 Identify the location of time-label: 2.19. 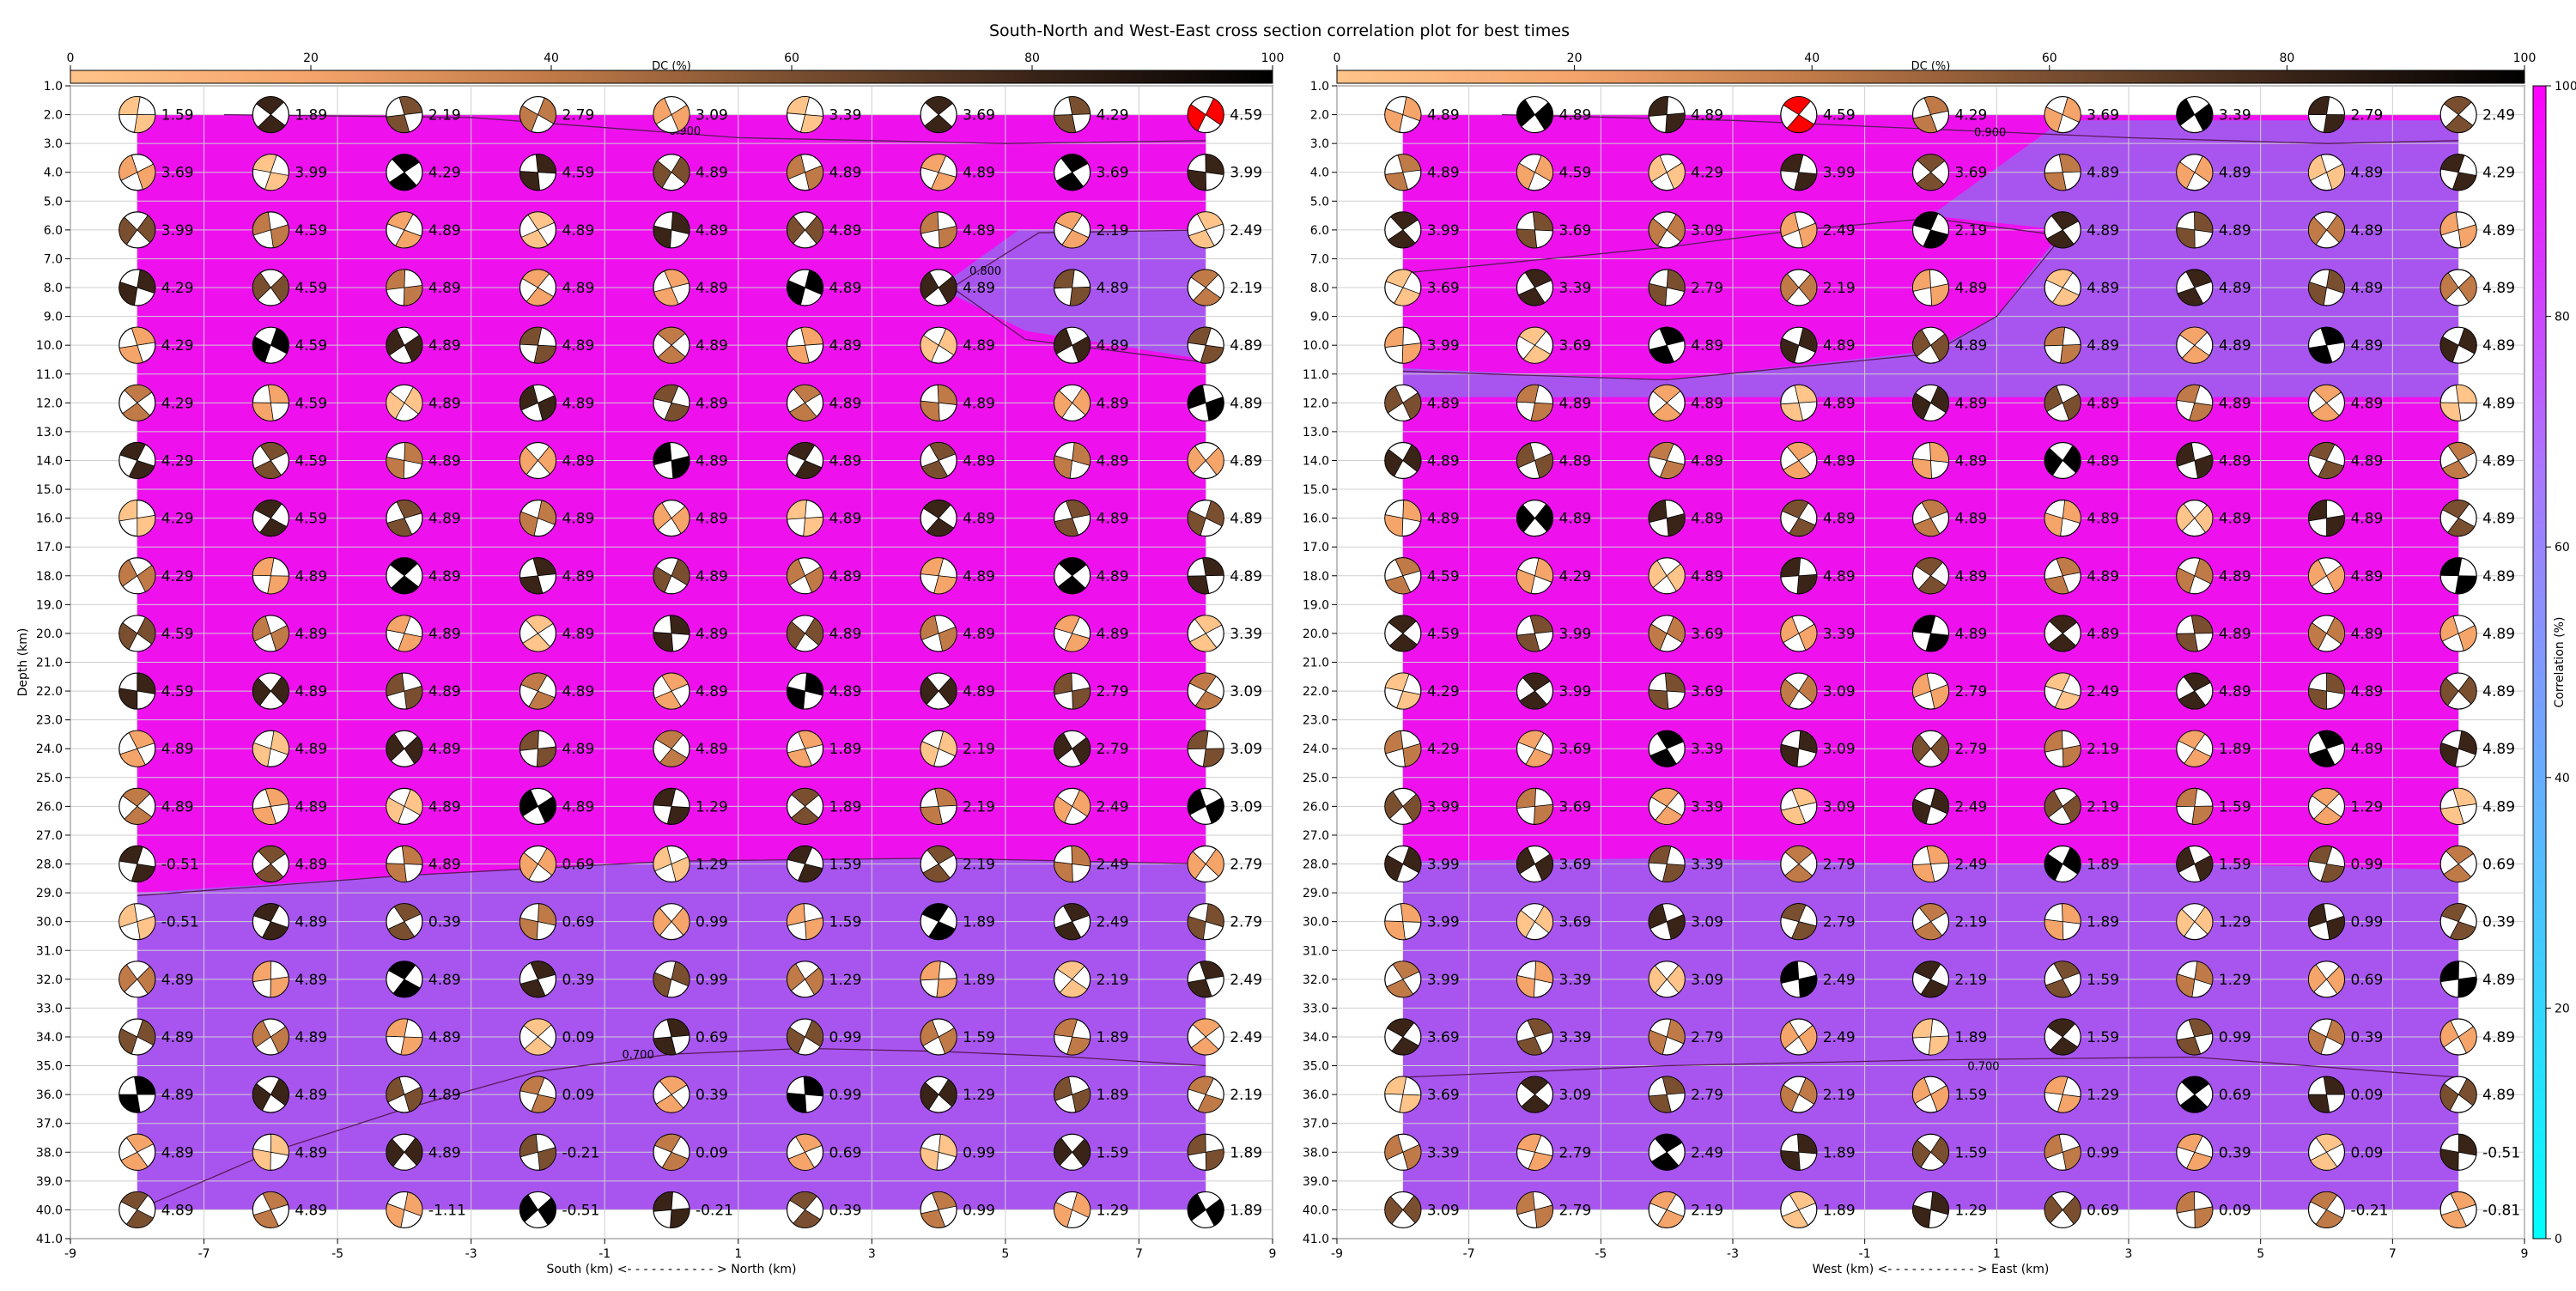
(1839, 1096).